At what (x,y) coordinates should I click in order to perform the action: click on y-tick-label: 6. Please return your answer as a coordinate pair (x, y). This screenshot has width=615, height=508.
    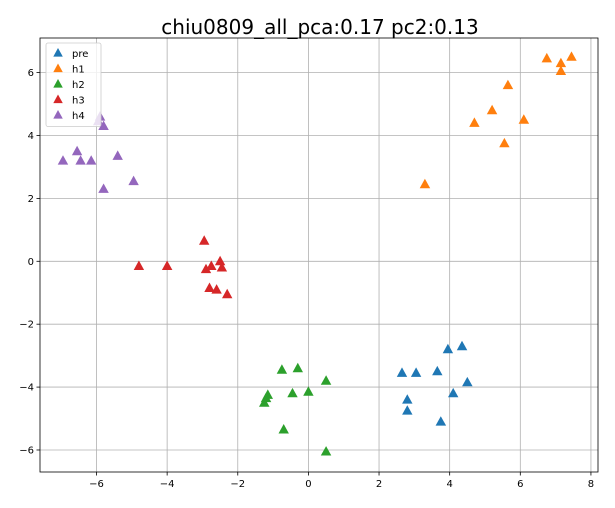
    Looking at the image, I should click on (31, 73).